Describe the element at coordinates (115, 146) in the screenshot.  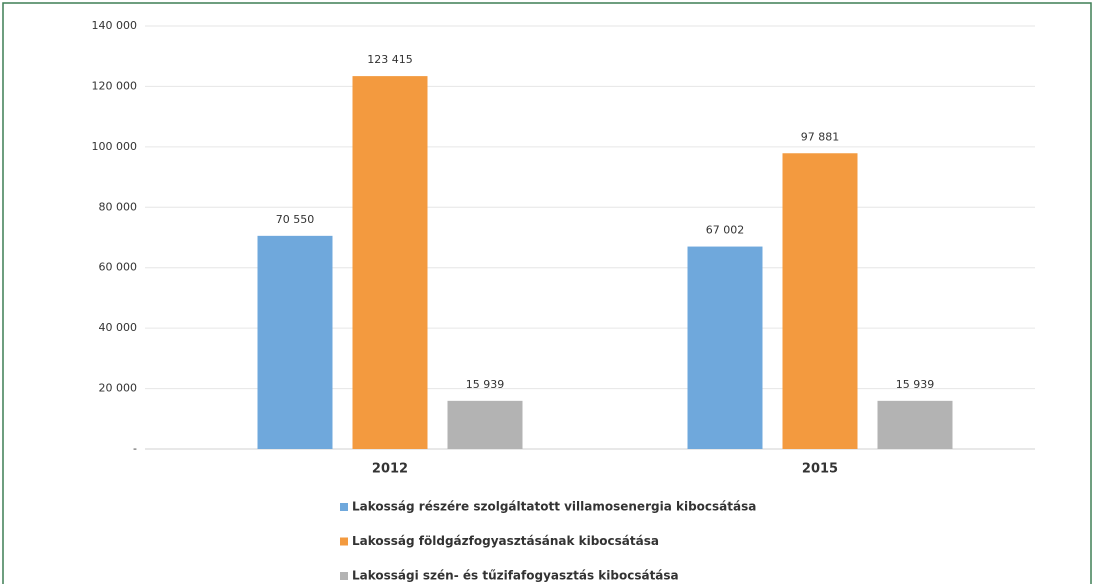
I see `y-tick-label: 100 000` at that location.